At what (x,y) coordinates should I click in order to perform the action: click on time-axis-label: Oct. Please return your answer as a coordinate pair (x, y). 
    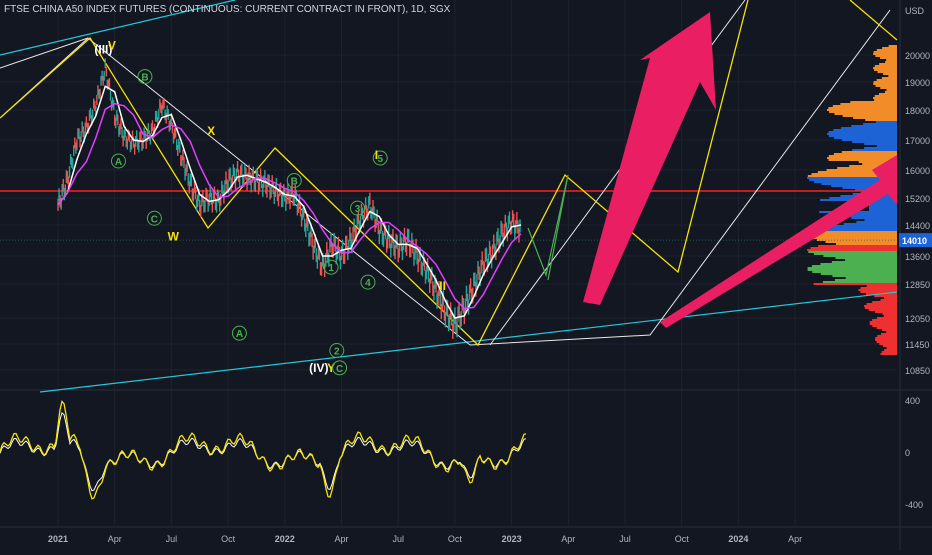
    Looking at the image, I should click on (682, 539).